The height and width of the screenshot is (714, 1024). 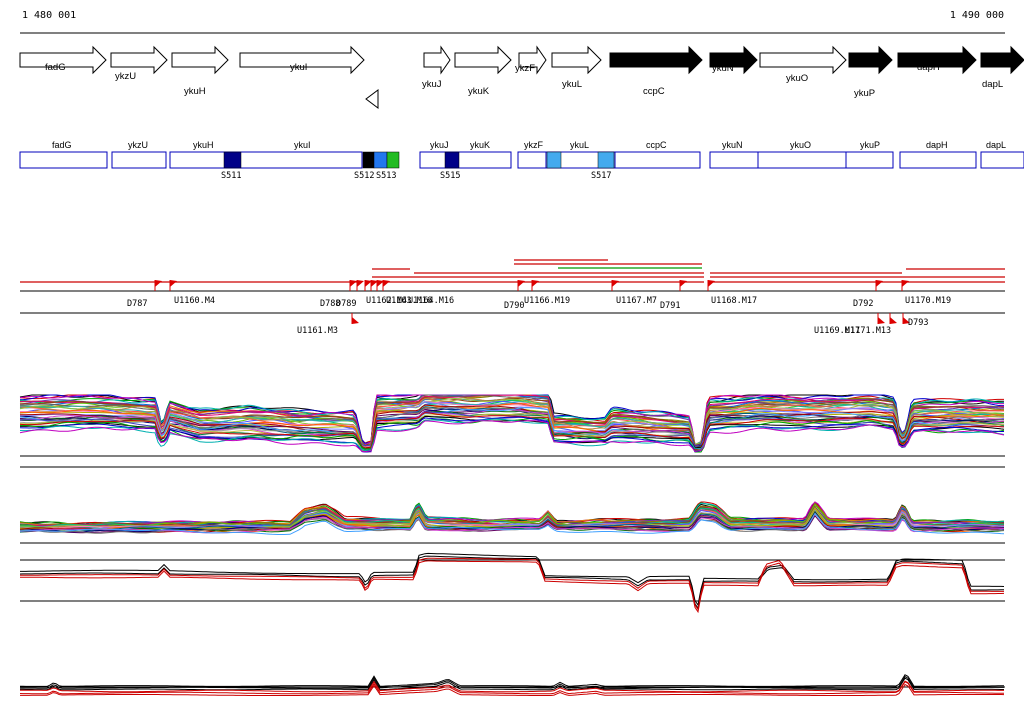 I want to click on gene-label: dapL, so click(x=992, y=84).